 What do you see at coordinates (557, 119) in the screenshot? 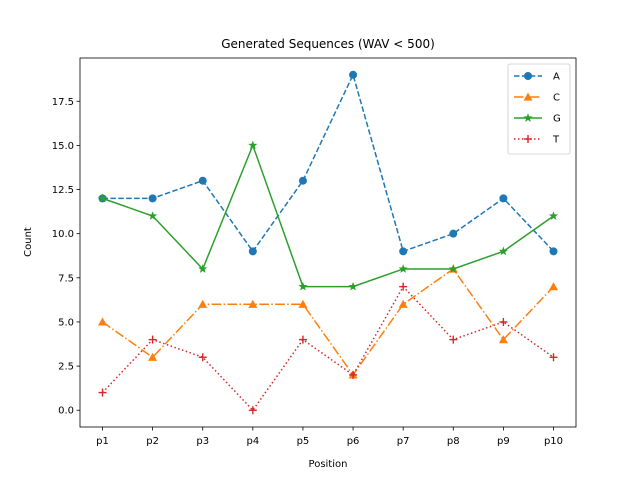
I see `legend-label: G` at bounding box center [557, 119].